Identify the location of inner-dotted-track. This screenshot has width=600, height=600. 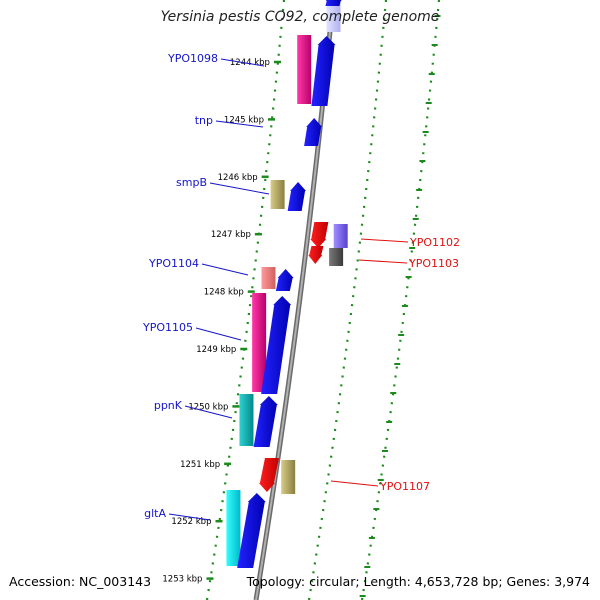
(245, 300).